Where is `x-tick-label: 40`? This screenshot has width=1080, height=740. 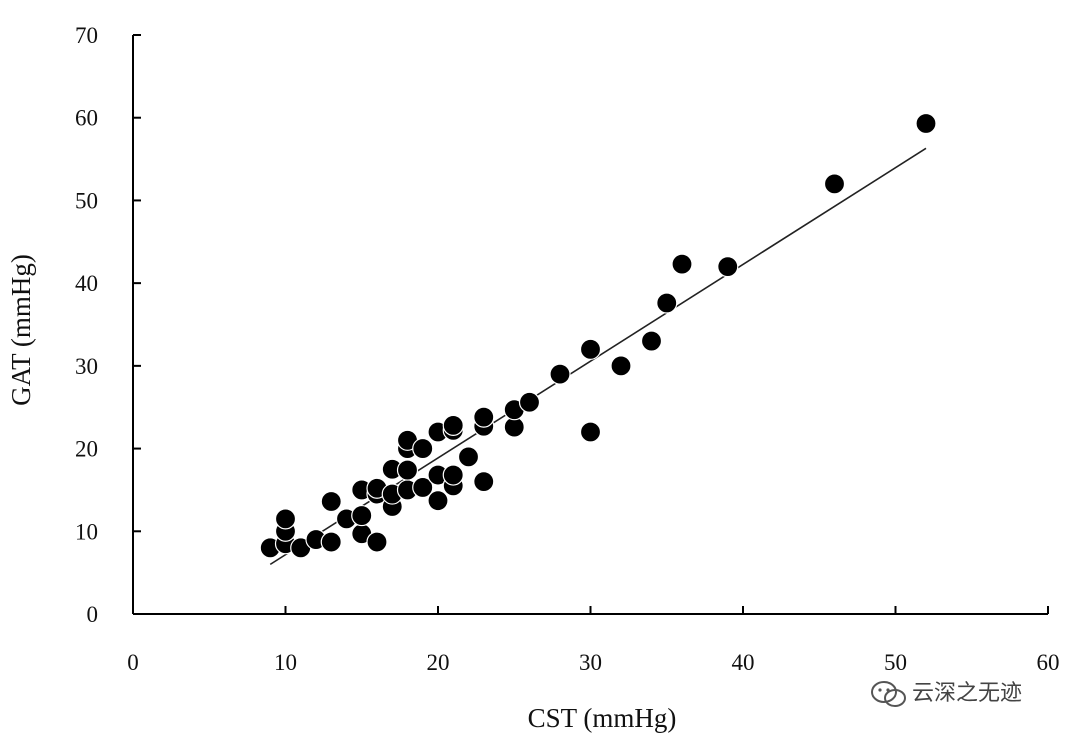
x-tick-label: 40 is located at coordinates (743, 662).